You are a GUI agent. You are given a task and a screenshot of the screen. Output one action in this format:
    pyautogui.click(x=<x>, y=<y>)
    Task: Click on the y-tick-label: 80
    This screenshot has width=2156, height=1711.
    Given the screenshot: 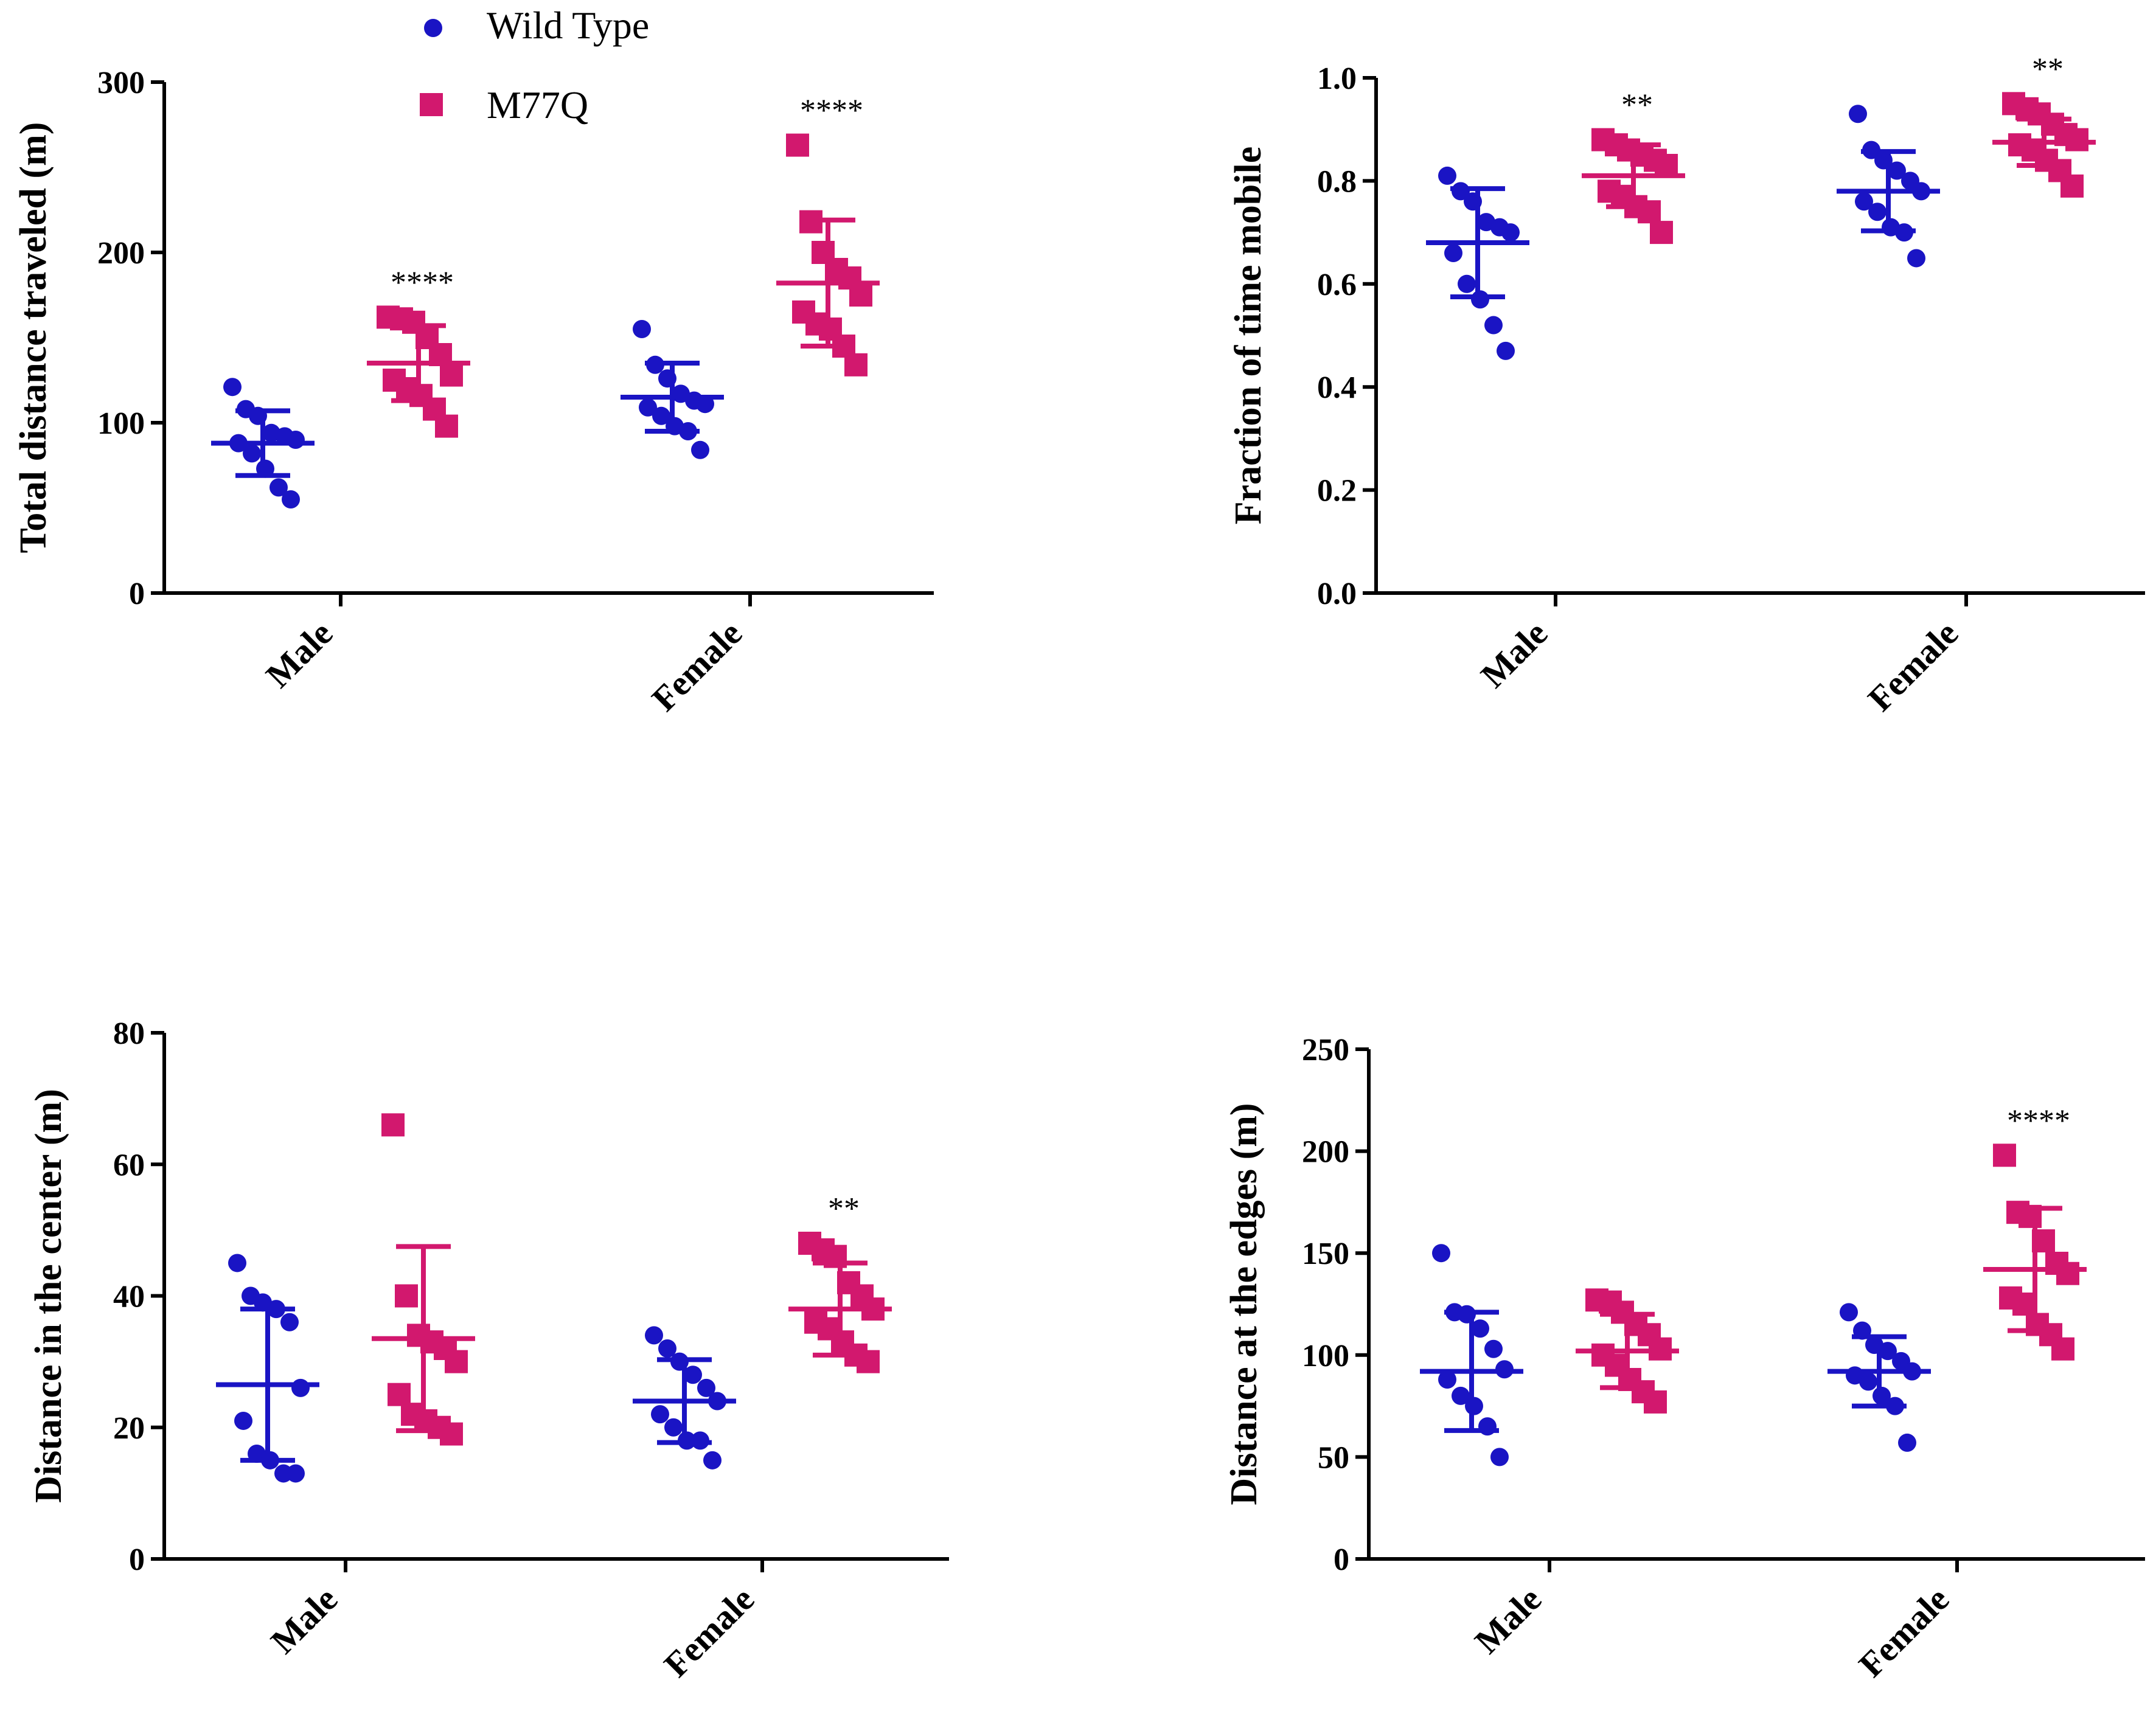 What is the action you would take?
    pyautogui.click(x=129, y=1033)
    